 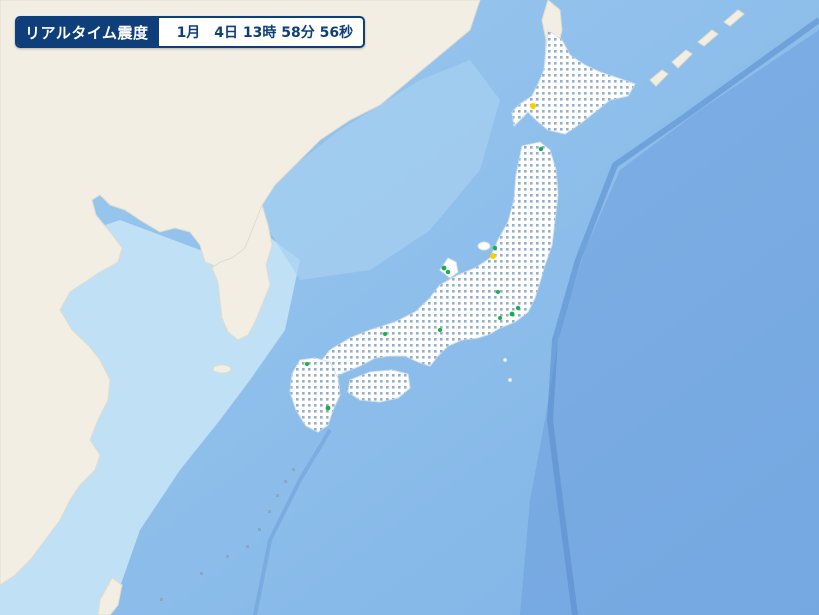 I want to click on station-green-noto, so click(x=444, y=268).